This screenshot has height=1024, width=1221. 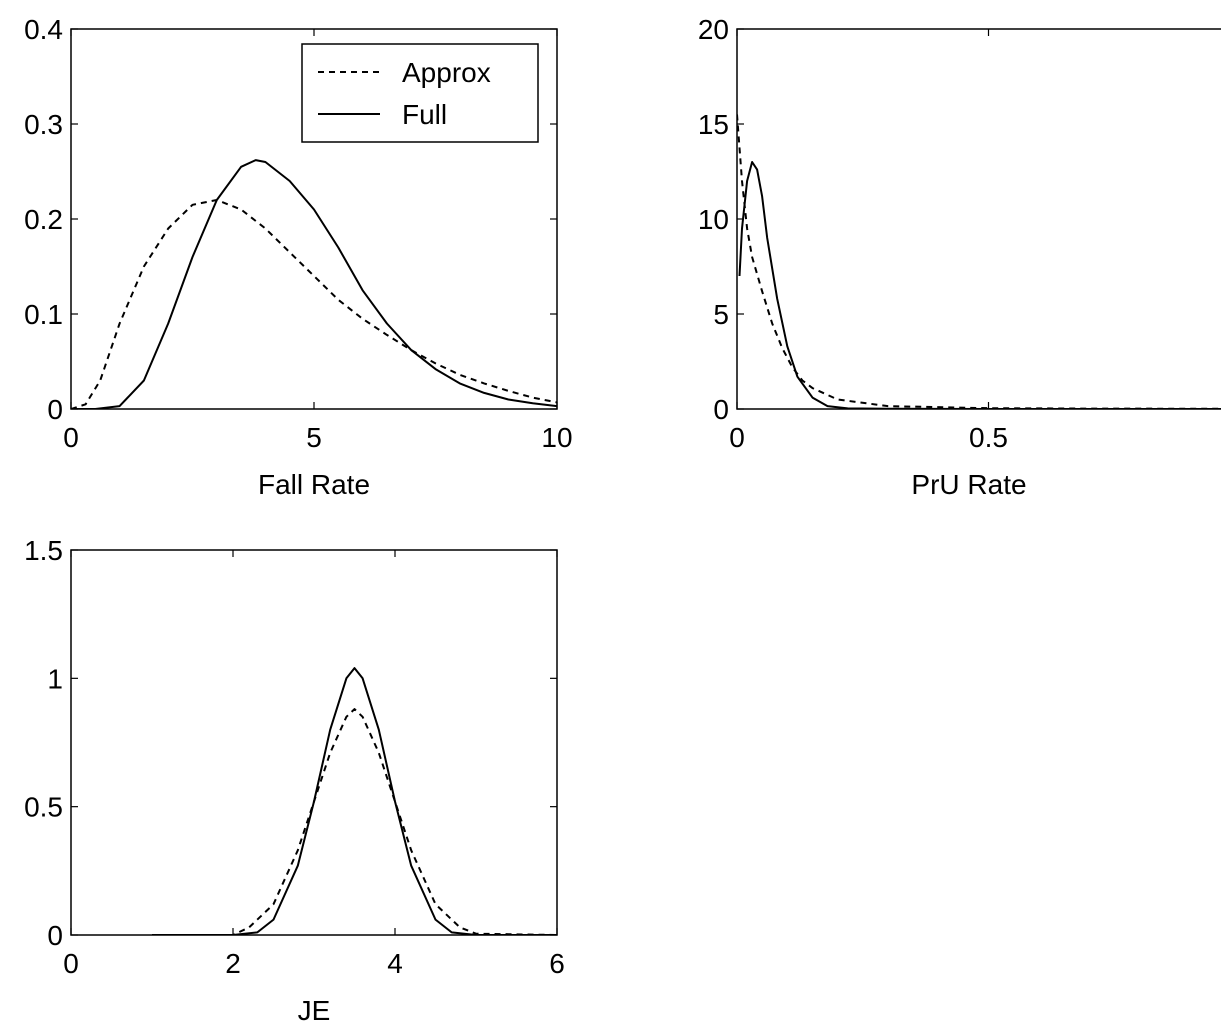 I want to click on y-tick-label: 0.2, so click(x=43, y=219).